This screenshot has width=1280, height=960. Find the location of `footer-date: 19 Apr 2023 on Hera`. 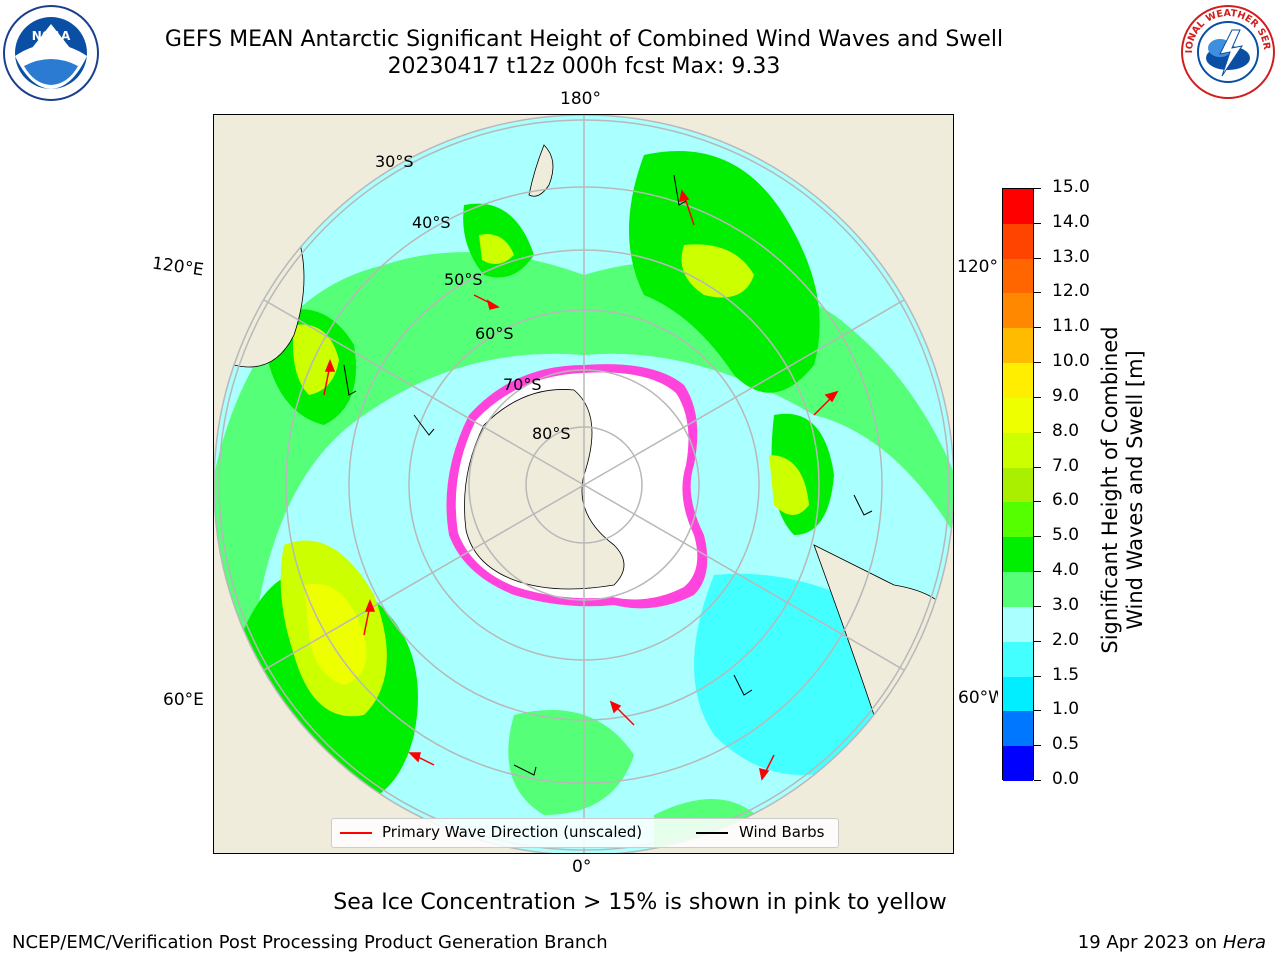

footer-date: 19 Apr 2023 on Hera is located at coordinates (1172, 942).